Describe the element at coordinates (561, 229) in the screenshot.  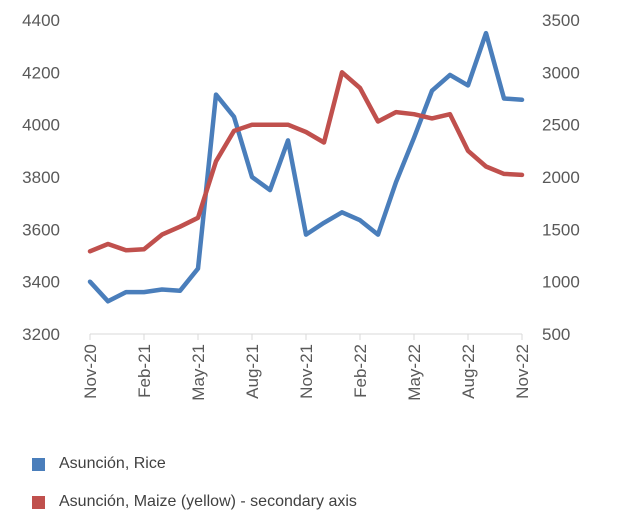
I see `right-y-tick-label: 1500` at that location.